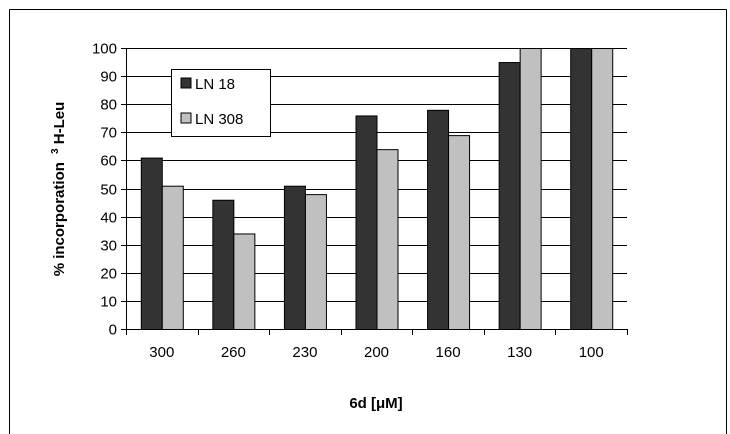  What do you see at coordinates (108, 105) in the screenshot?
I see `y-tick-label-80: 80` at bounding box center [108, 105].